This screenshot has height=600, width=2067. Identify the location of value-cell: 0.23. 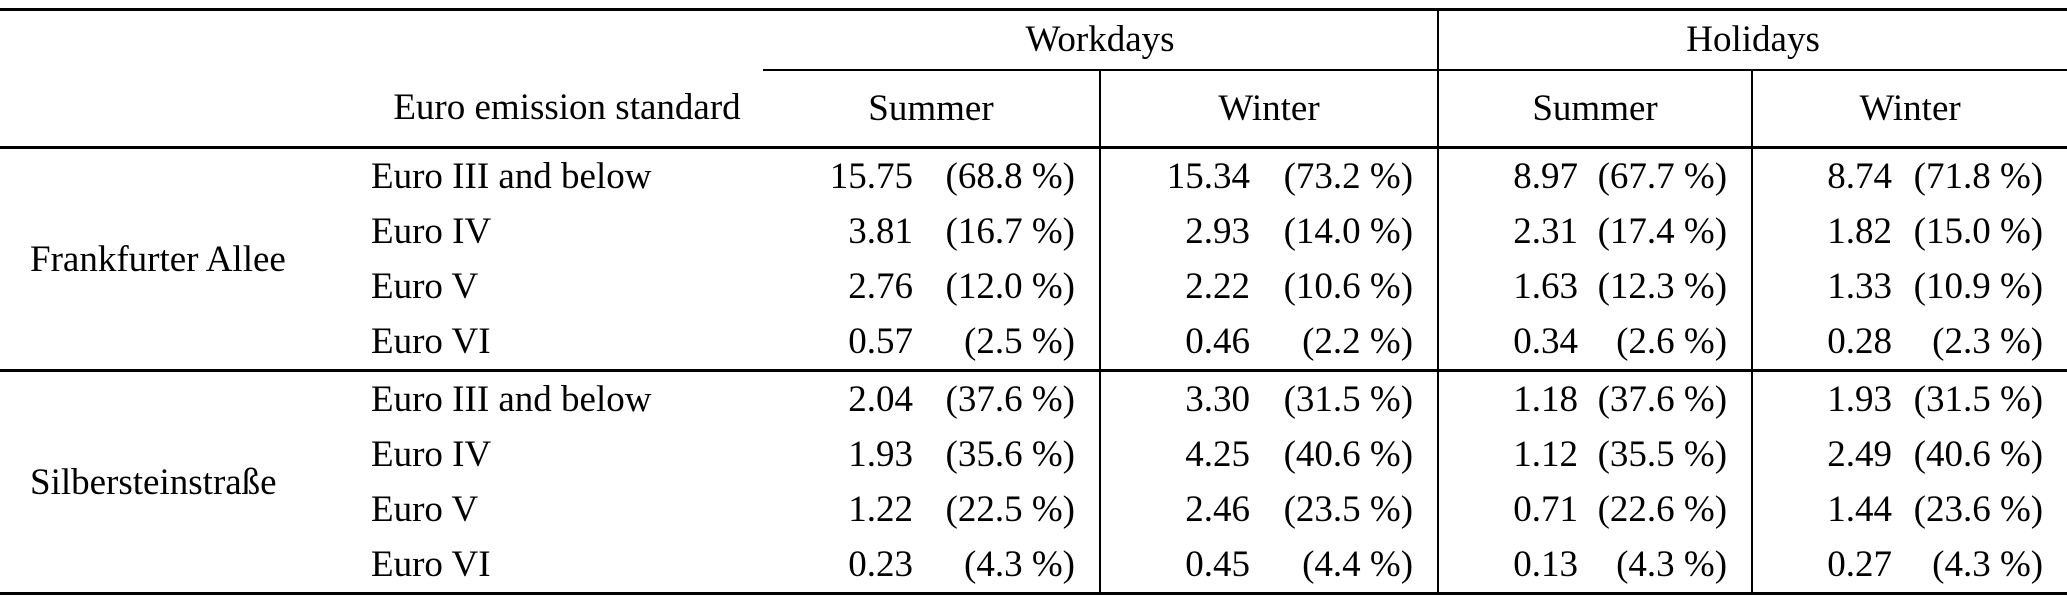
(880, 564).